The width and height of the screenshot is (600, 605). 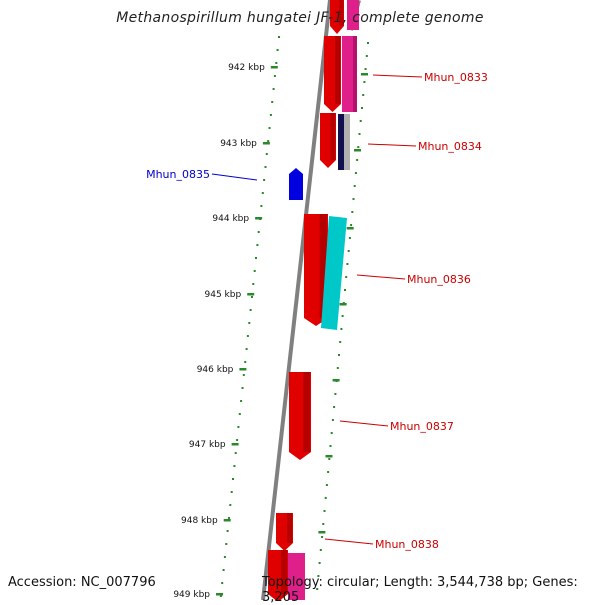 What do you see at coordinates (290, 528) in the screenshot?
I see `gene-mhun-0838-shade` at bounding box center [290, 528].